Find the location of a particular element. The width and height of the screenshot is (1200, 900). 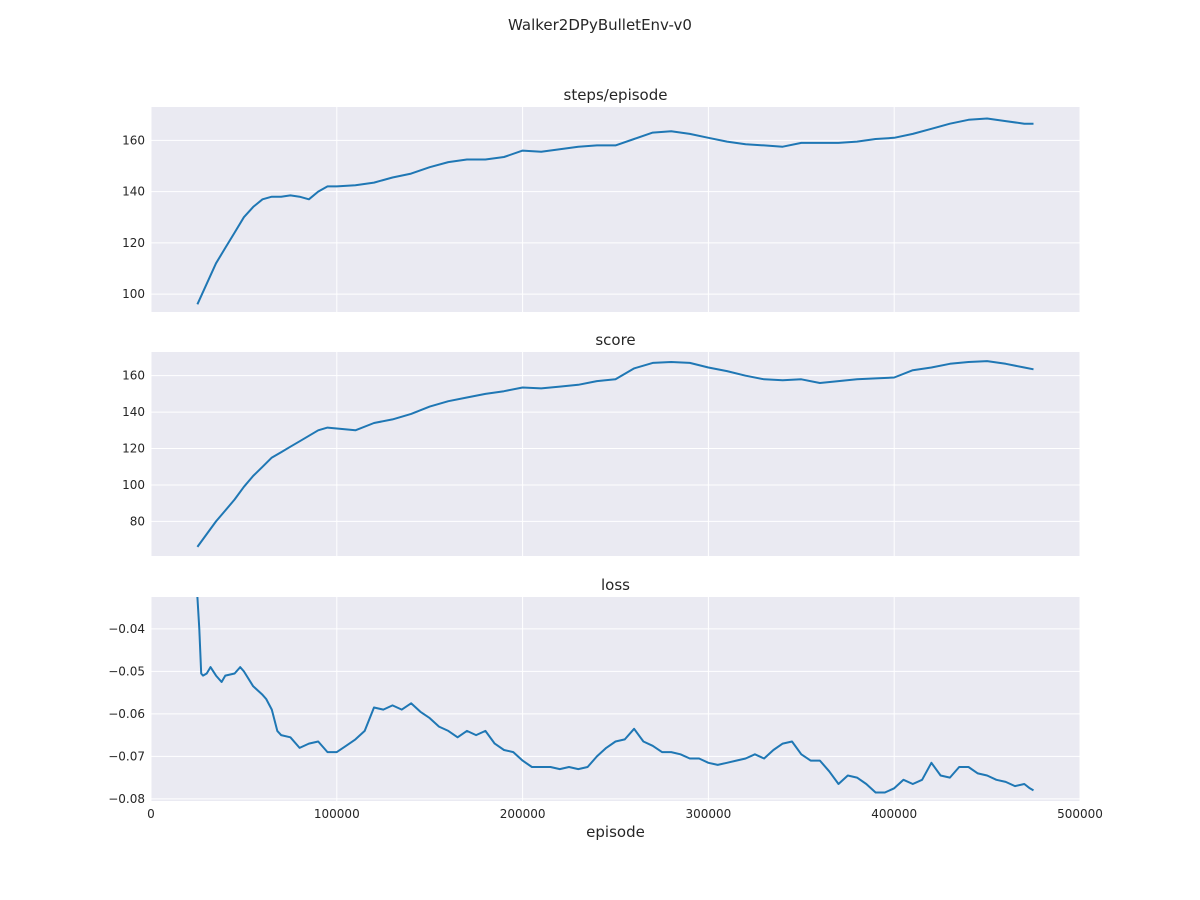

y-tick-label: −0.04 is located at coordinates (126, 629).